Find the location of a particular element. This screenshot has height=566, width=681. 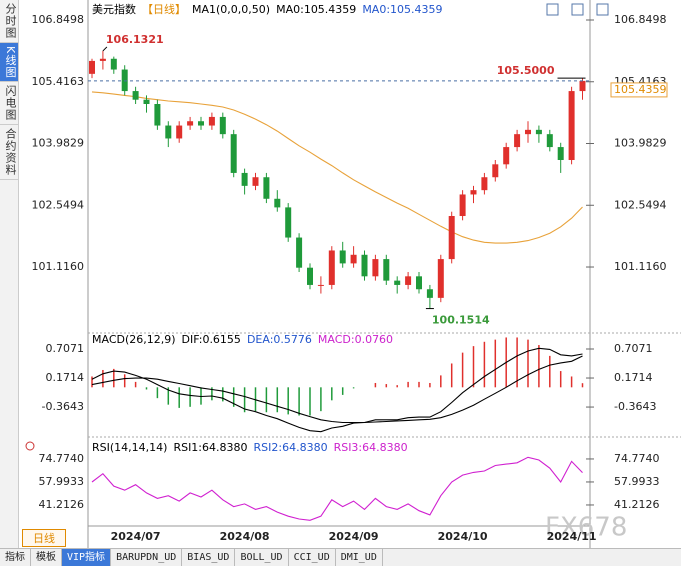

indicator-header: 【日线】 is located at coordinates (164, 9).